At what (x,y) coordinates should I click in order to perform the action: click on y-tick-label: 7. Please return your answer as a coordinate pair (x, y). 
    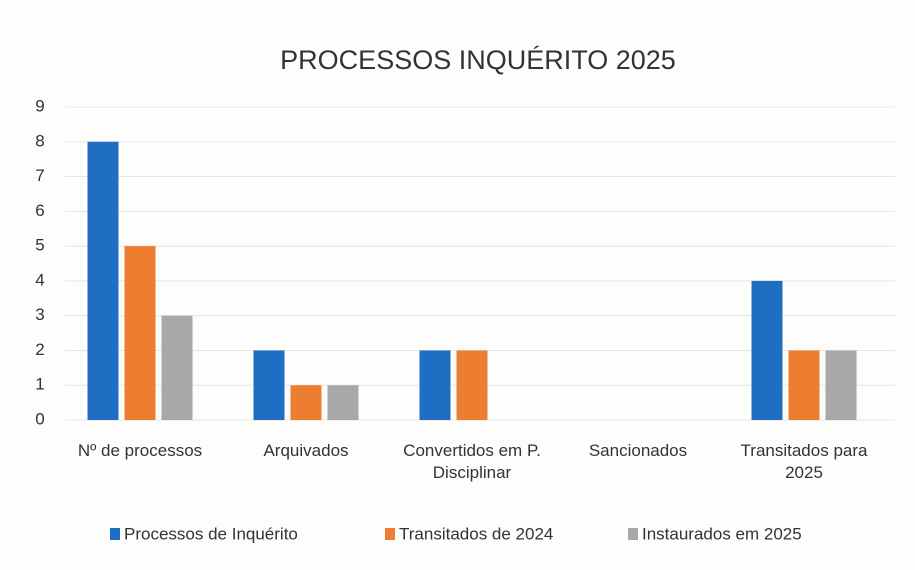
    Looking at the image, I should click on (39, 175).